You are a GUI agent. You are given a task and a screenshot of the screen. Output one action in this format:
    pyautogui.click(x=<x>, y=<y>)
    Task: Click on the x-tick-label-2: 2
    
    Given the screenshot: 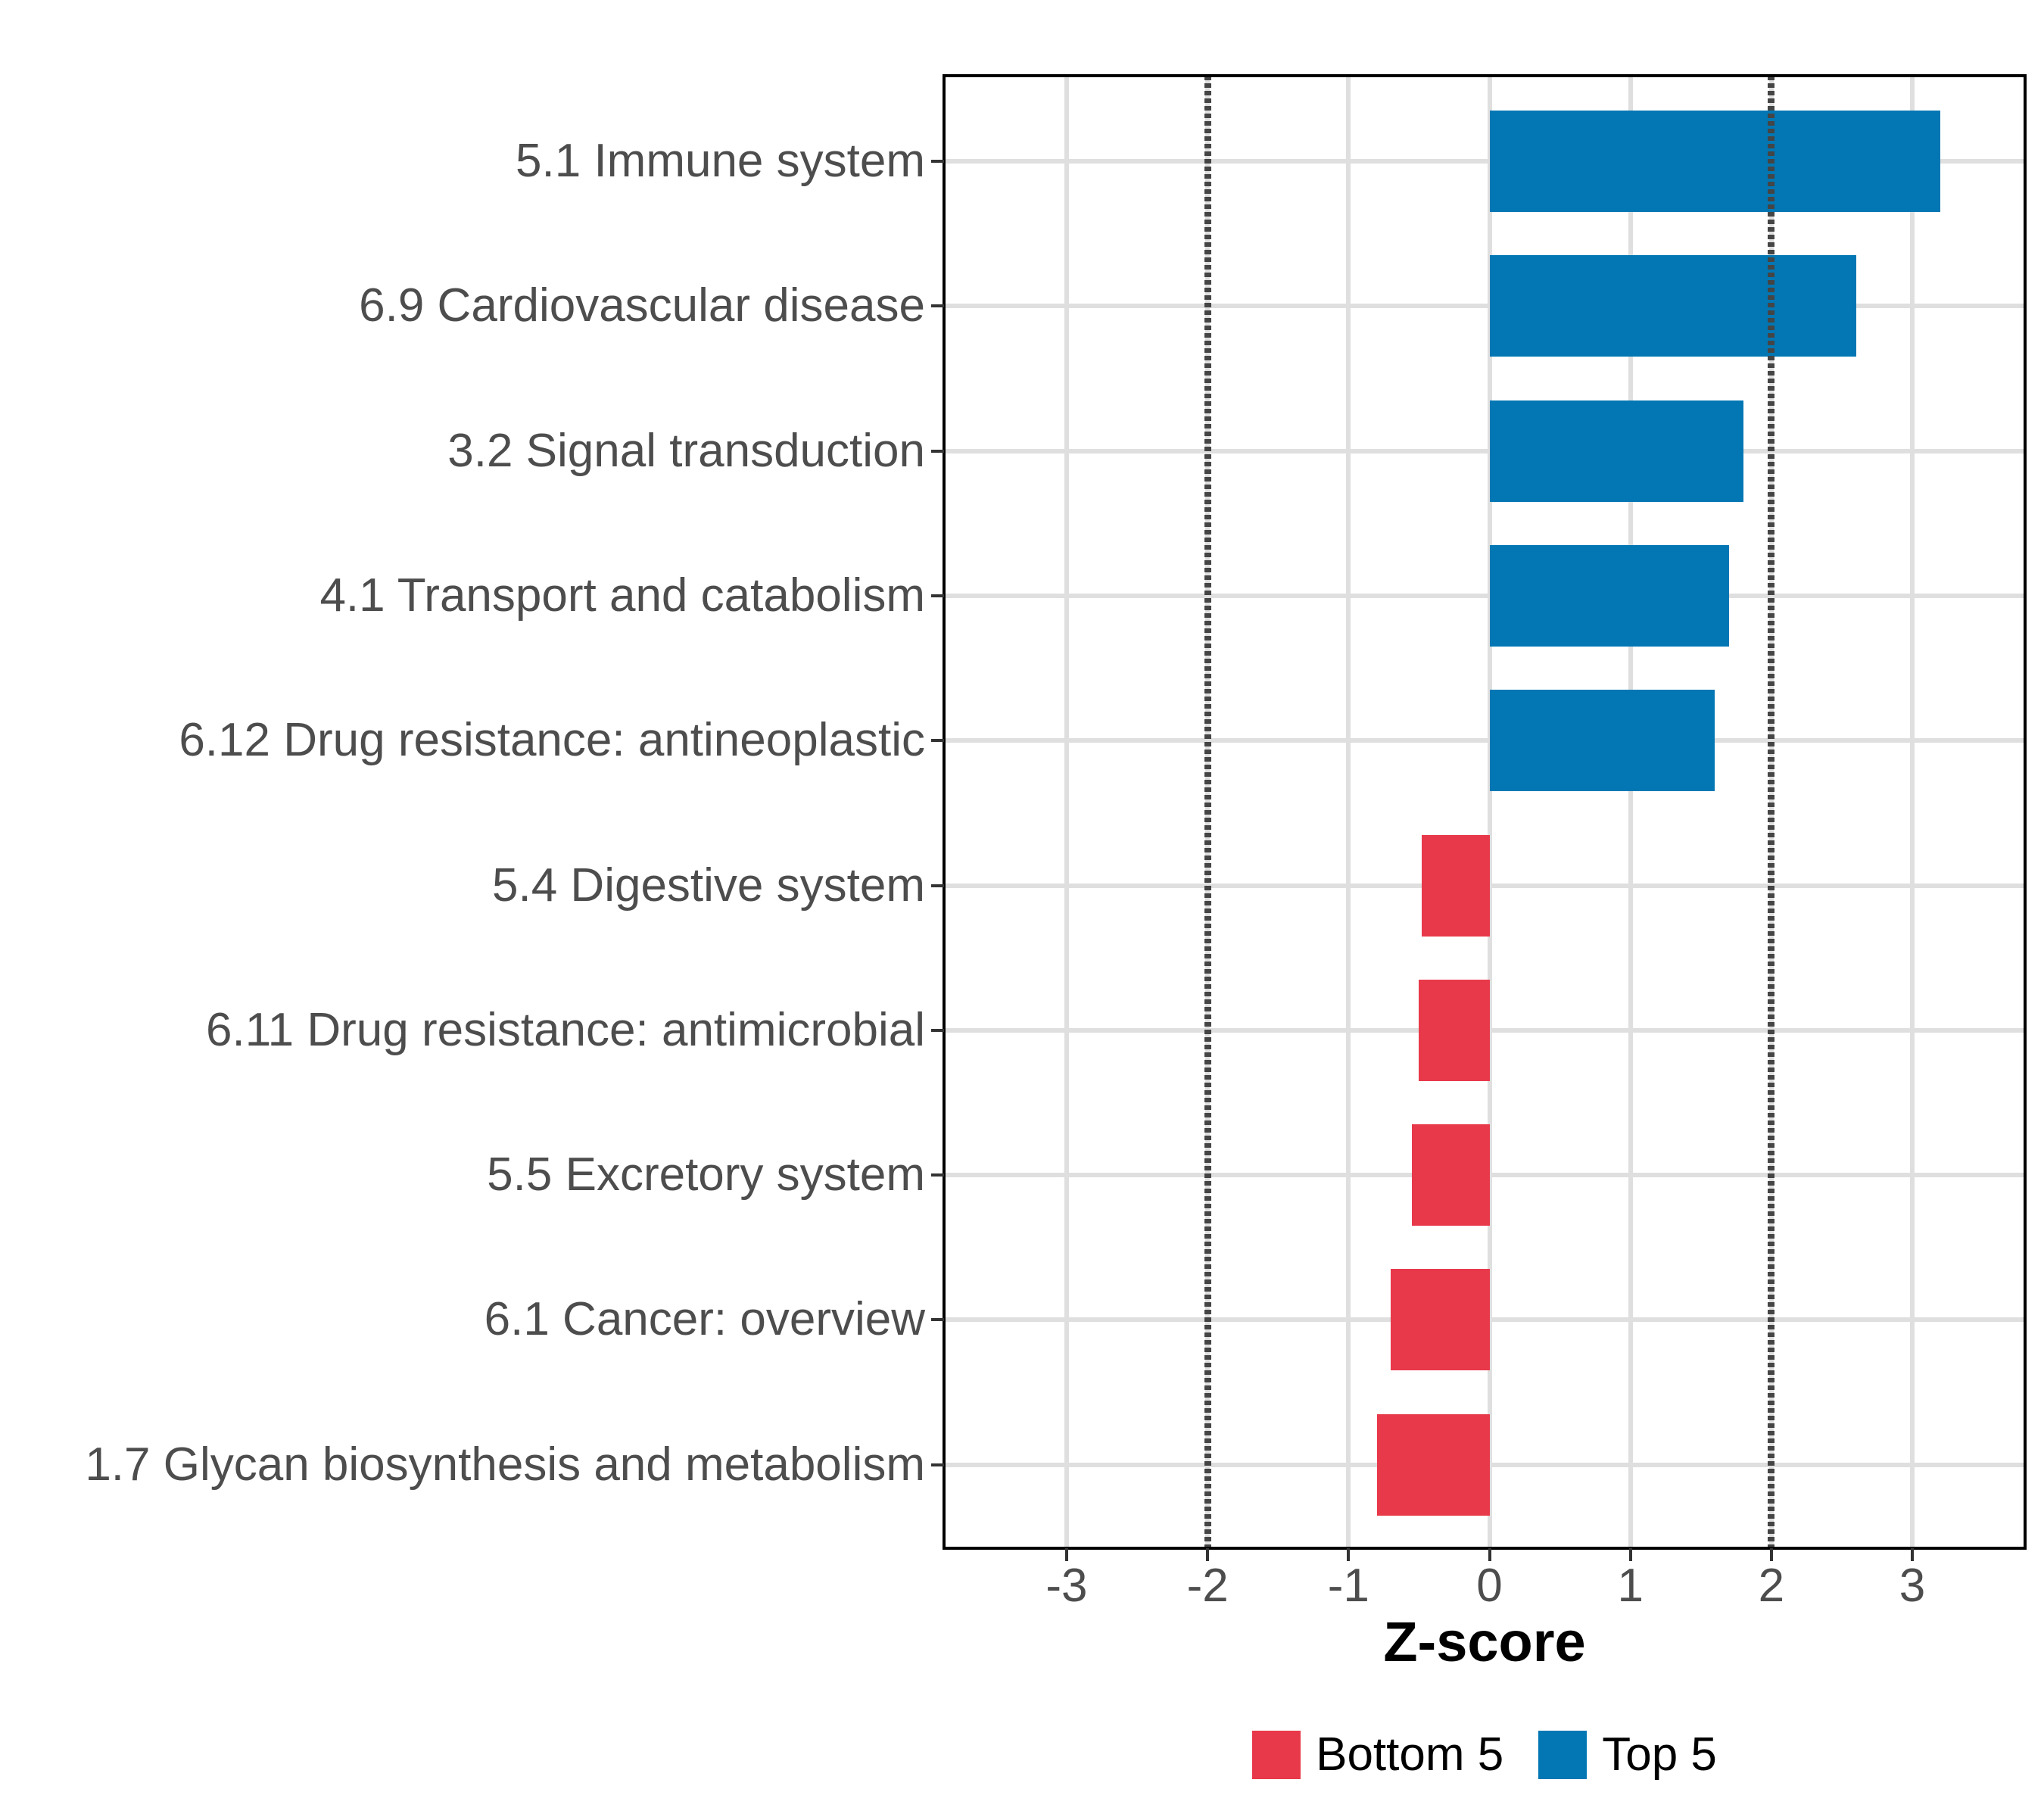 What is the action you would take?
    pyautogui.click(x=1771, y=1586)
    